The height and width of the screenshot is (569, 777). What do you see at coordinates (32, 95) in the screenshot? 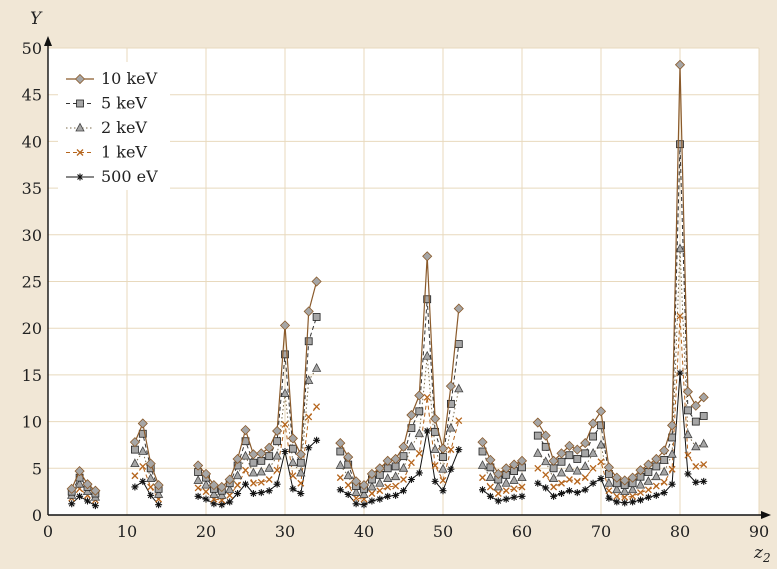
I see `y-tick-label: 45` at bounding box center [32, 95].